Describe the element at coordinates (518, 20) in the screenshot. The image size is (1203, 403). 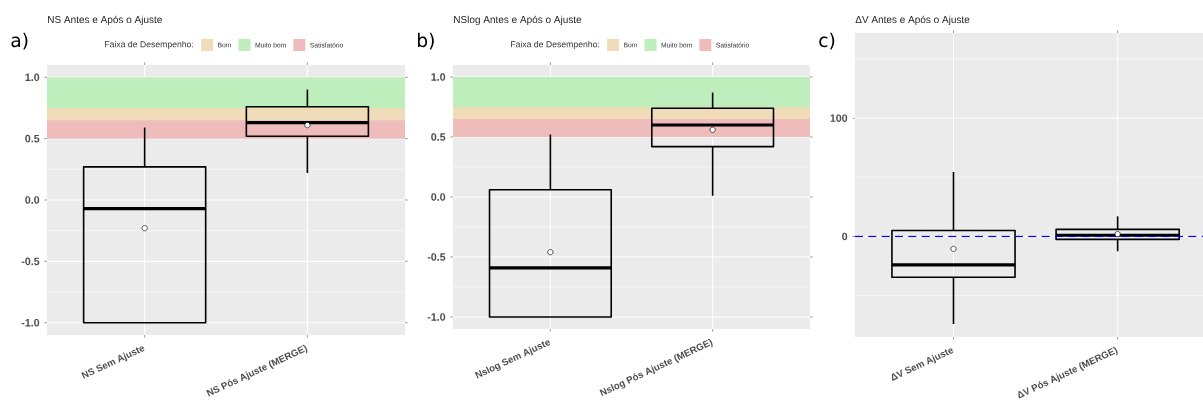
I see `chart-title: NSlog Antes e Após o Ajuste` at that location.